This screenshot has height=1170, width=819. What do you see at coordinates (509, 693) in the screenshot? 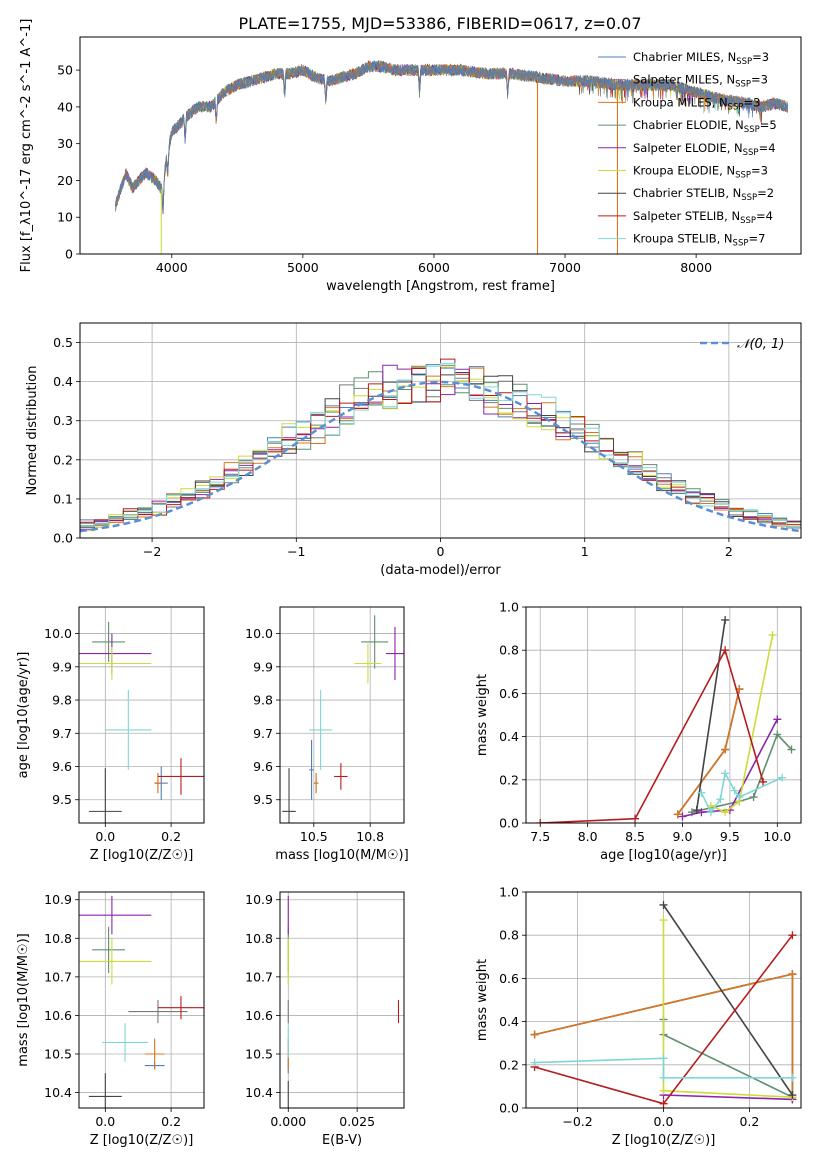
I see `y-tick-label: 0.6` at bounding box center [509, 693].